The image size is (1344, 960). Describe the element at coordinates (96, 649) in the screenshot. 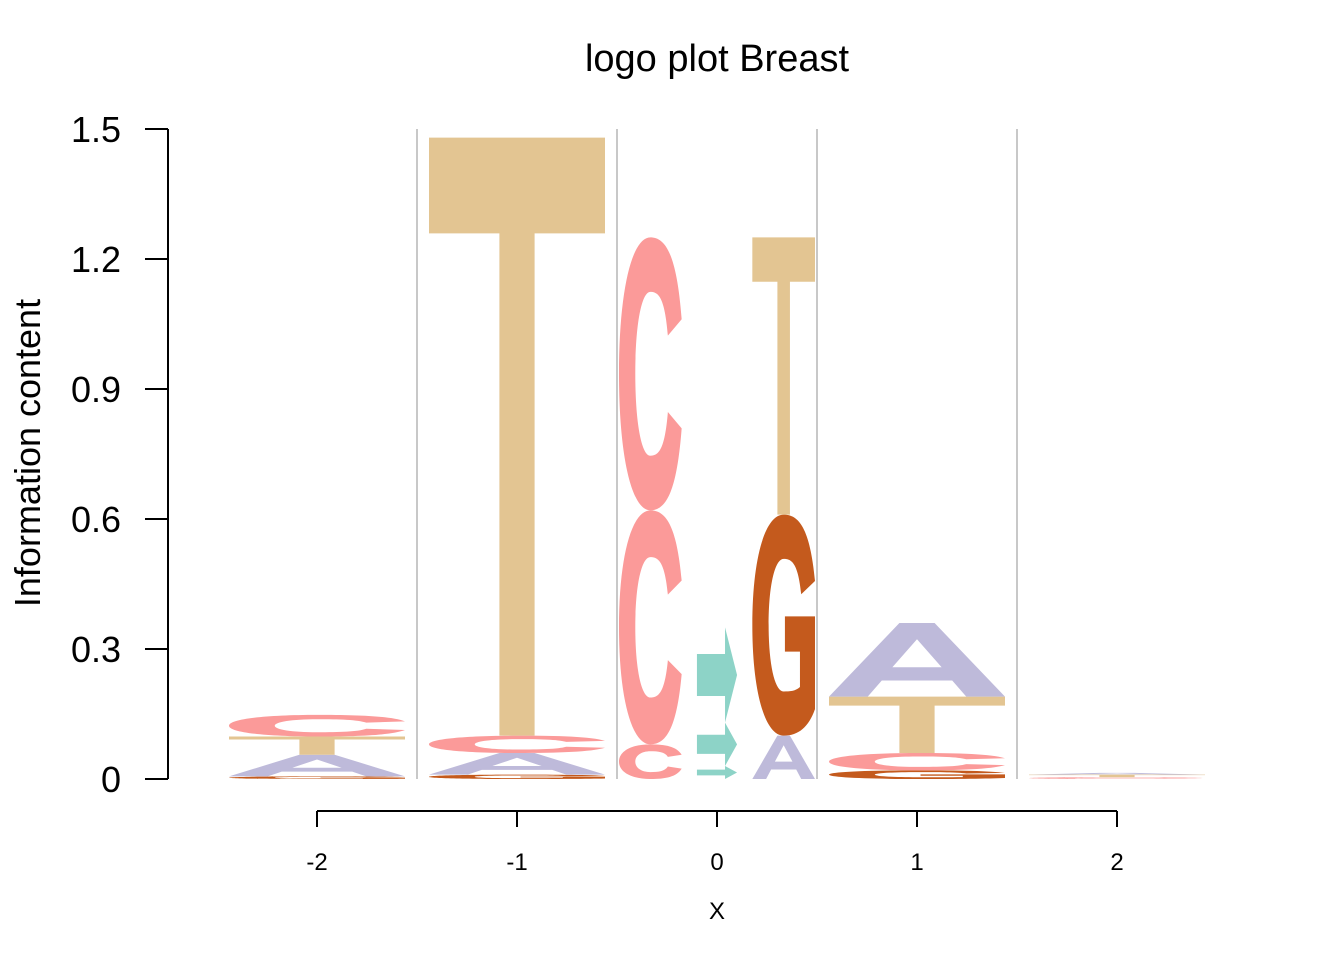

I see `y-tick-label: 0.3` at that location.